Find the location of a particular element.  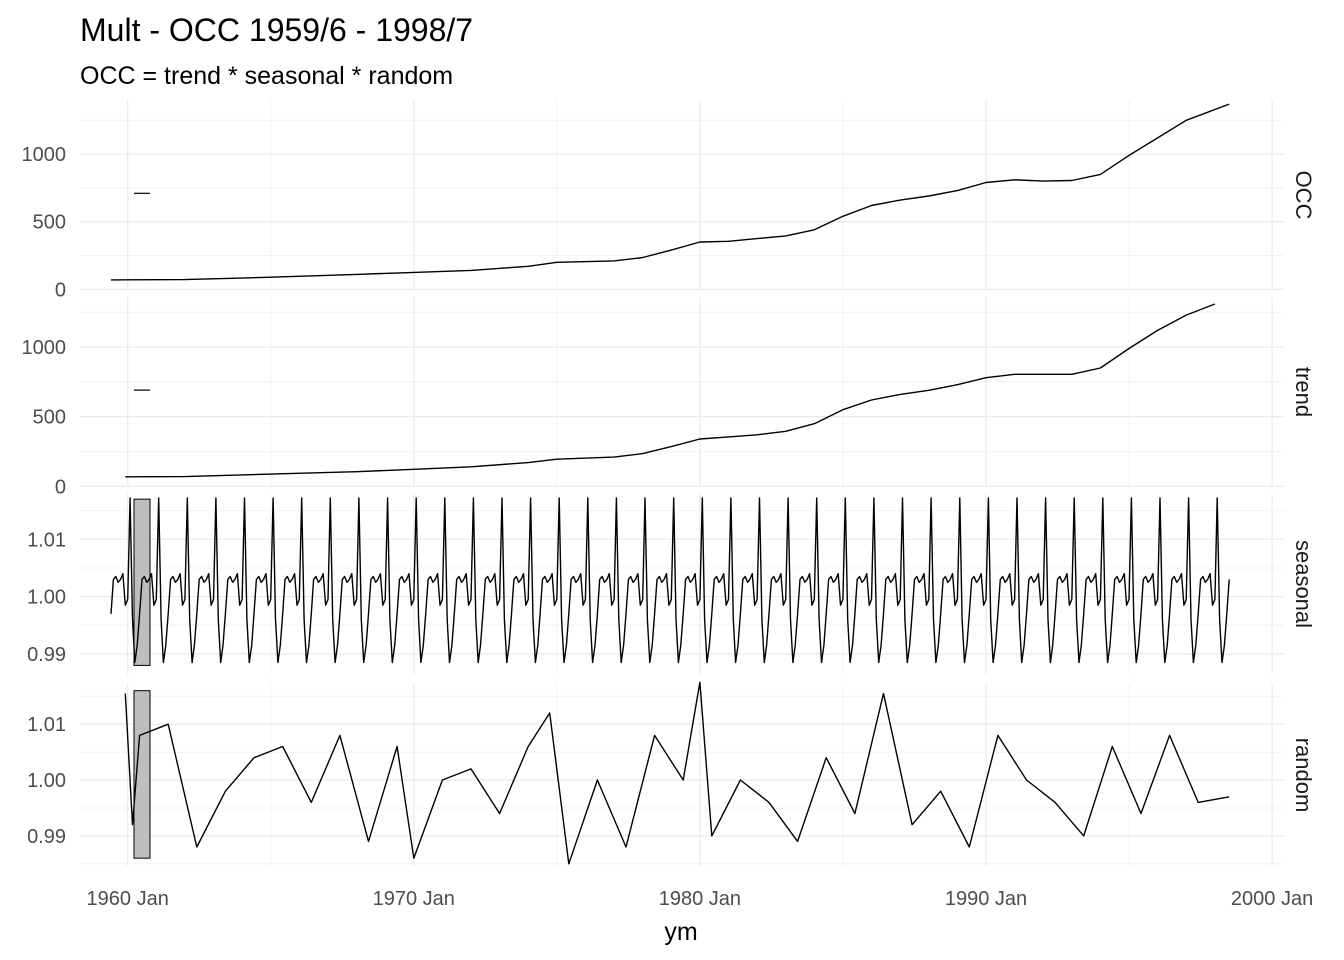

chart-title: Mult - OCC 1959/6 - 1998/7 is located at coordinates (276, 30).